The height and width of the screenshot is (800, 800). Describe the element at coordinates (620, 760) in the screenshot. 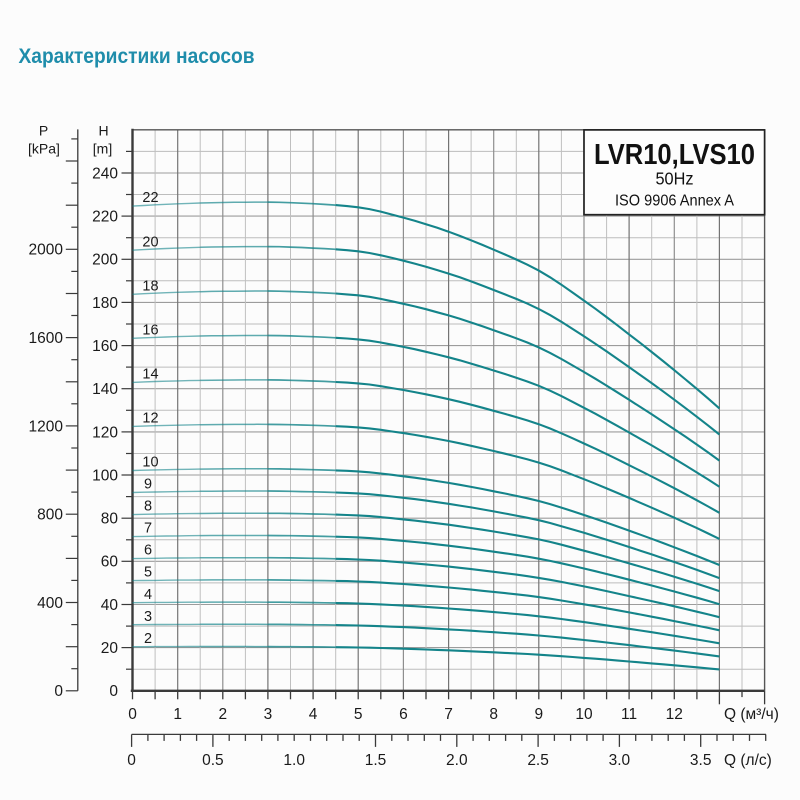

I see `svg-text: 3.0` at that location.